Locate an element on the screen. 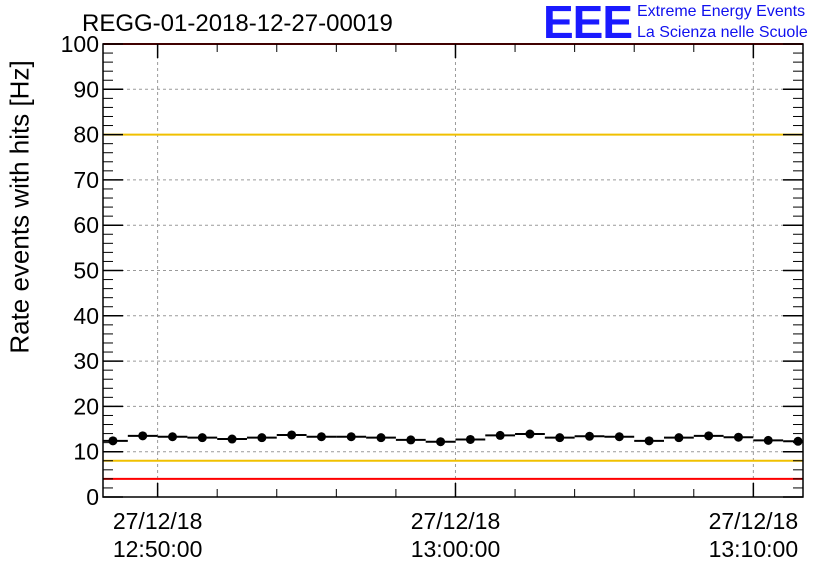 The image size is (836, 572). y-tick-label: 60 is located at coordinates (86, 225).